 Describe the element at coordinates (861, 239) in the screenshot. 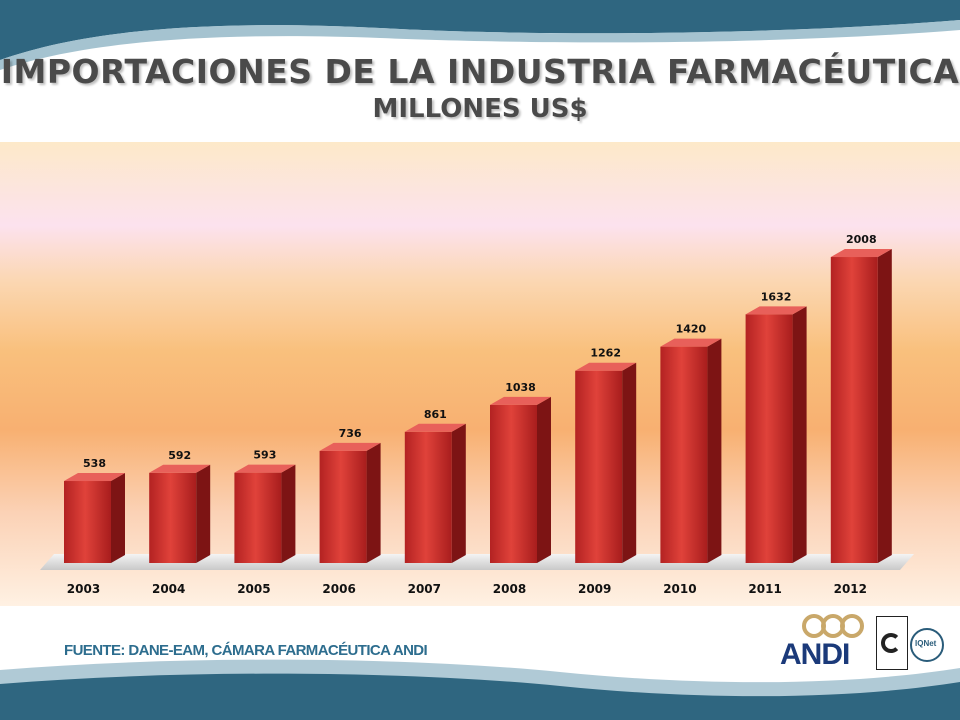

I see `data-label-2012: 2008` at that location.